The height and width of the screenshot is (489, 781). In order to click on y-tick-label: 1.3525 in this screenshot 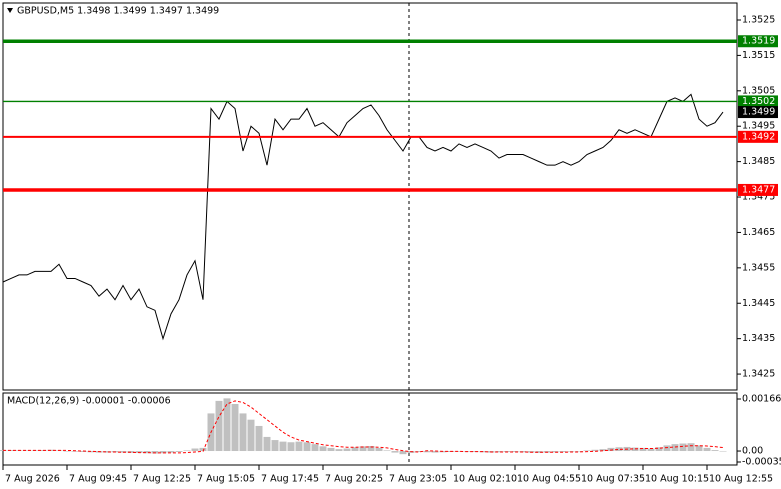, I will do `click(758, 19)`.